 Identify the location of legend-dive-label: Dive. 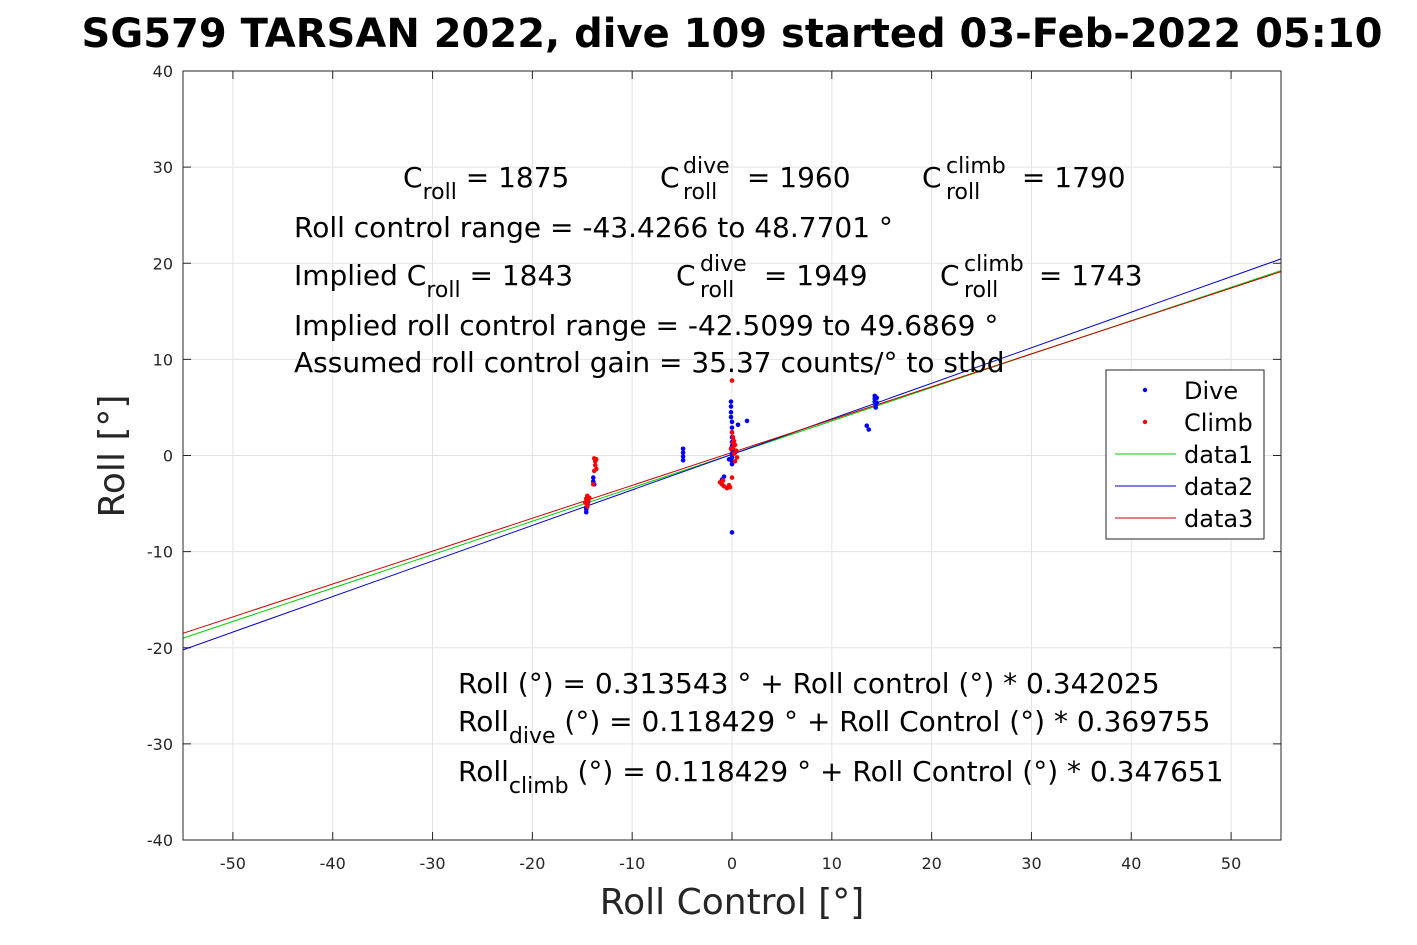
(1211, 391).